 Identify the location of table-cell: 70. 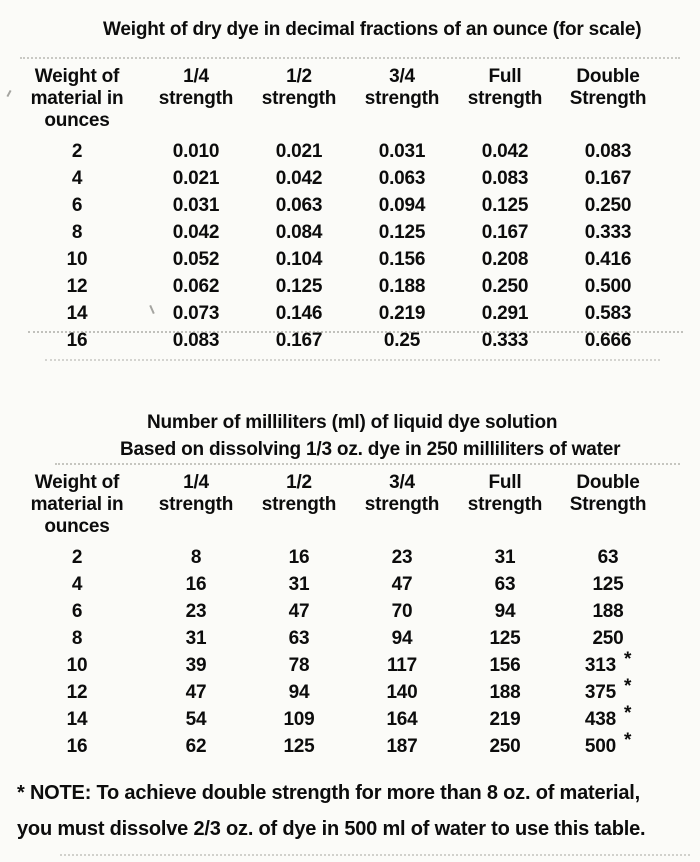
(402, 611).